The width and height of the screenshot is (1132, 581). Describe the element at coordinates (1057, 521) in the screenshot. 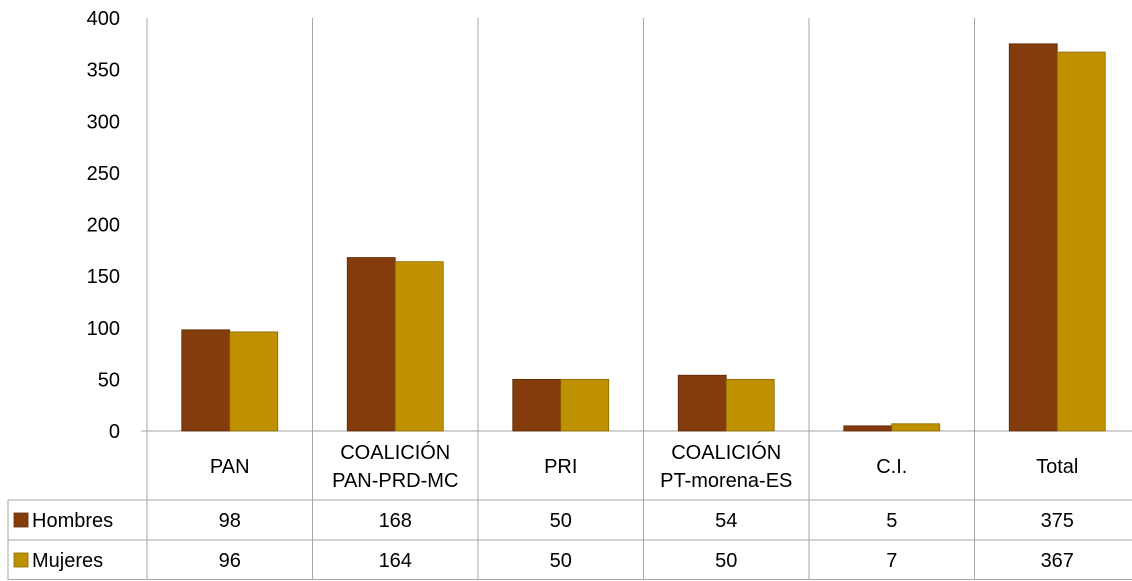

I see `data-table-value: 375` at that location.